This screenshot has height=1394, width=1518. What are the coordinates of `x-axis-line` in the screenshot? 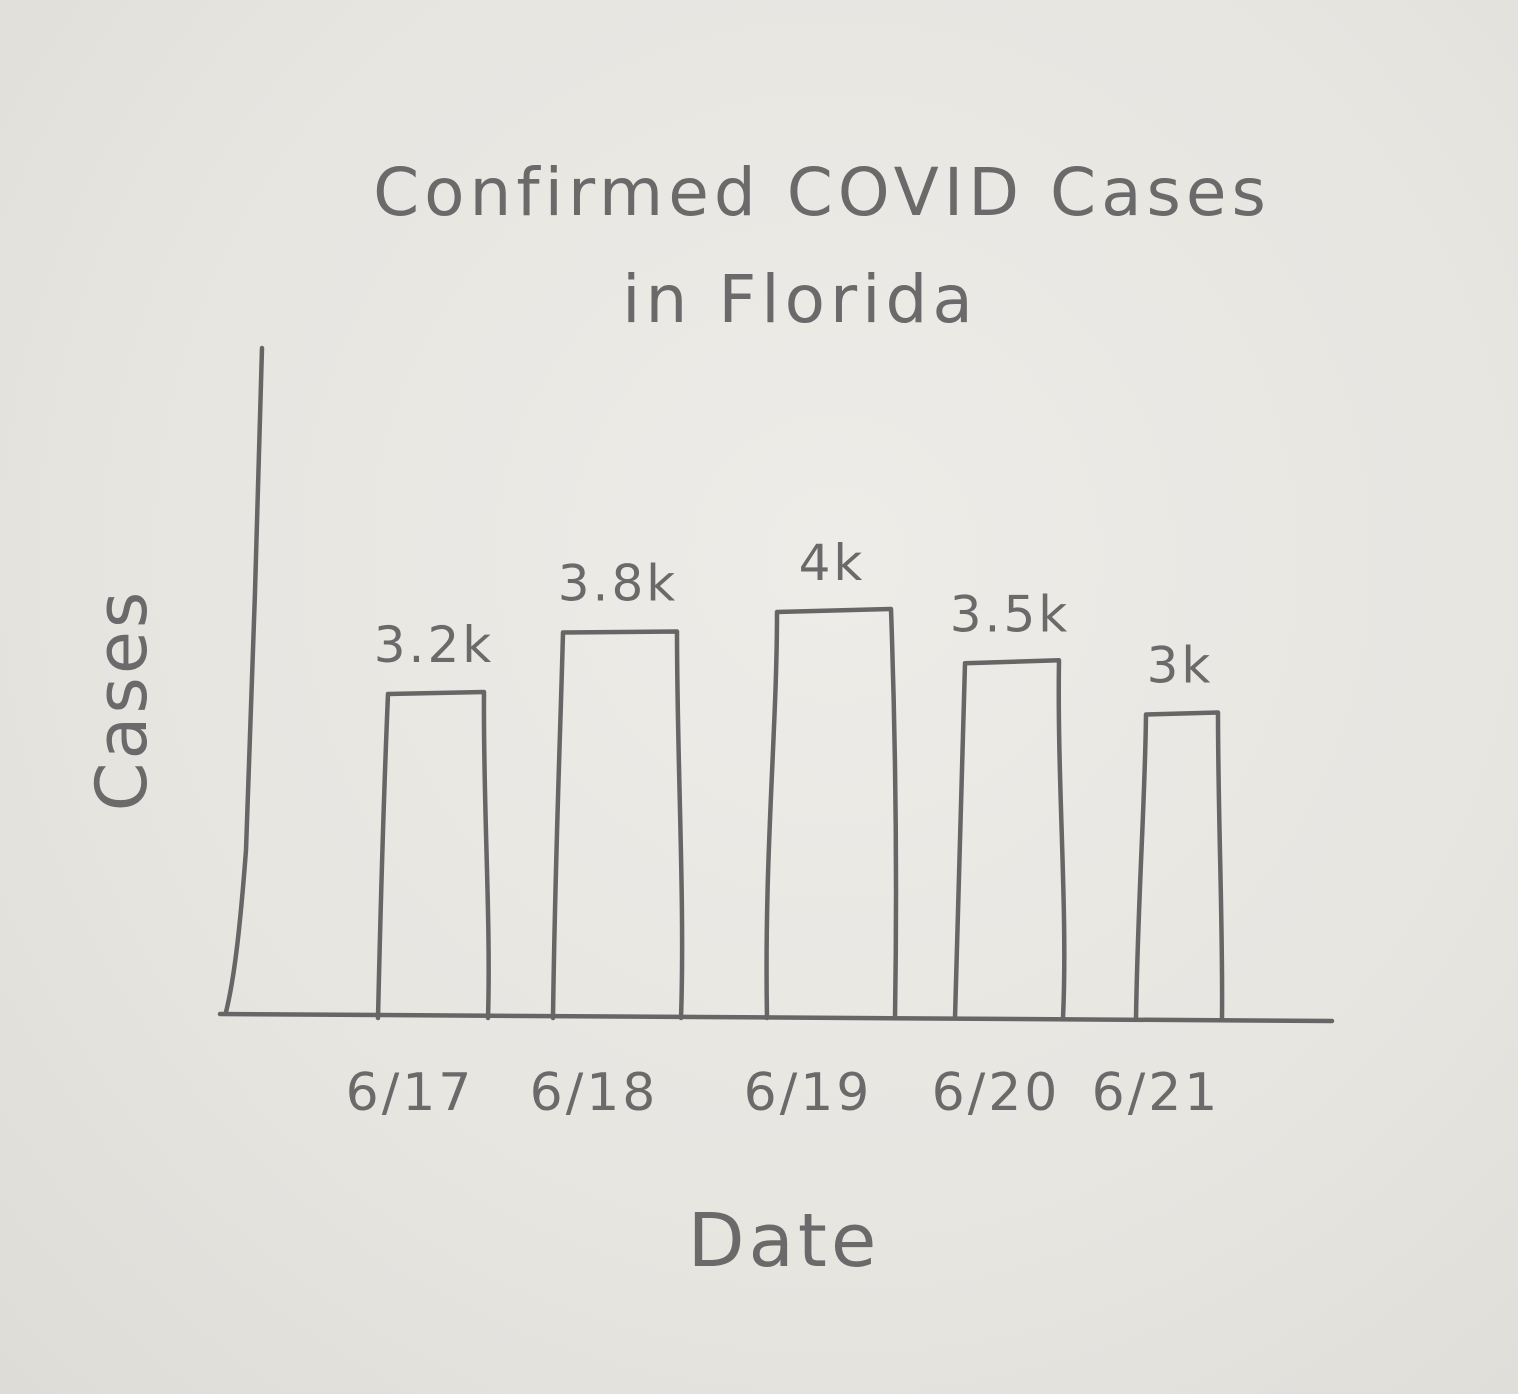 It's located at (776, 1017).